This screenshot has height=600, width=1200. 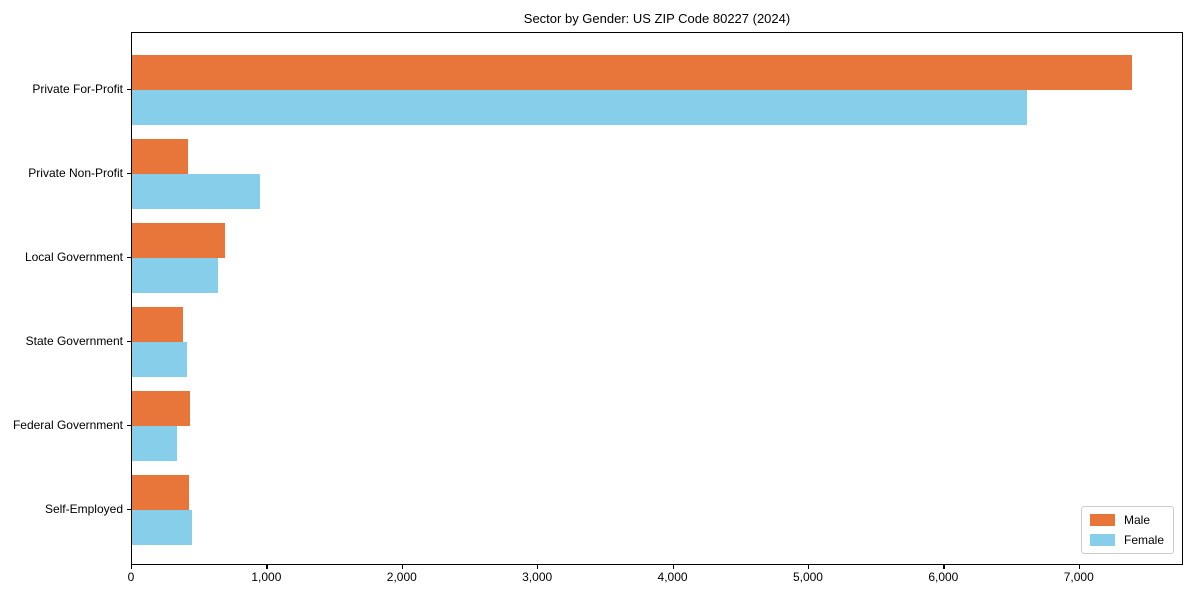 I want to click on bar-male-federal-government, so click(x=161, y=408).